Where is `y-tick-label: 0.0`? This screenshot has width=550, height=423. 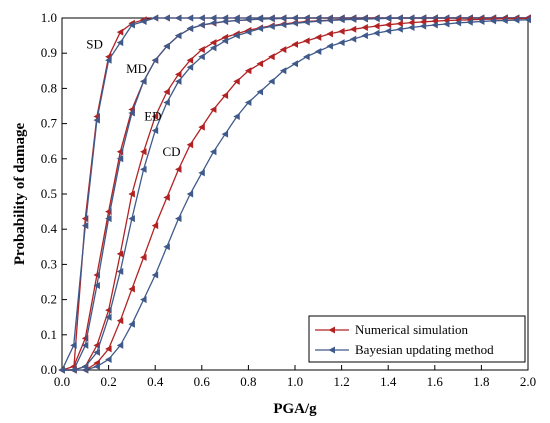 y-tick-label: 0.0 is located at coordinates (49, 369).